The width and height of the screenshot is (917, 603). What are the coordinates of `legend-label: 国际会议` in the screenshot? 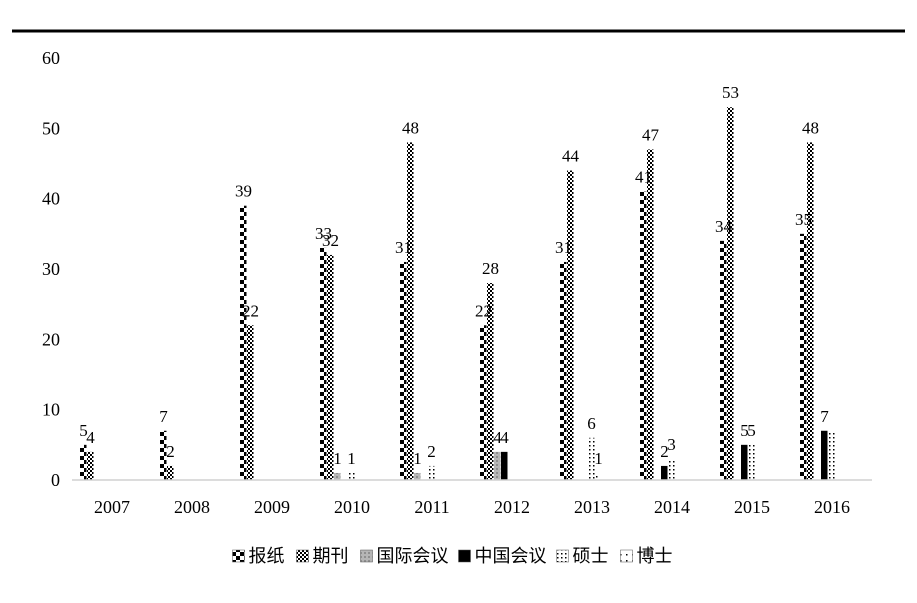 It's located at (413, 556).